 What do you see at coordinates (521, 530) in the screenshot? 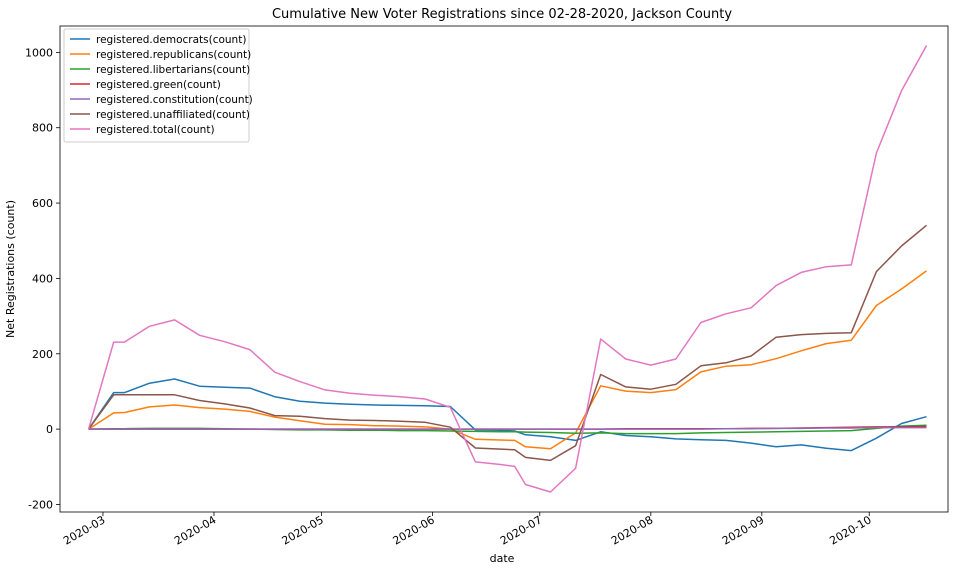
I see `x-tick-label: 2020-07` at bounding box center [521, 530].